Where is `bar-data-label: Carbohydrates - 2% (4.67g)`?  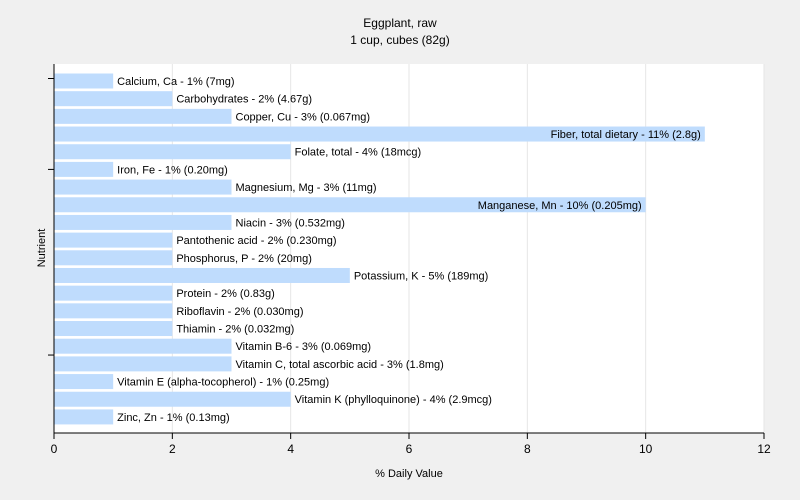 bar-data-label: Carbohydrates - 2% (4.67g) is located at coordinates (244, 100).